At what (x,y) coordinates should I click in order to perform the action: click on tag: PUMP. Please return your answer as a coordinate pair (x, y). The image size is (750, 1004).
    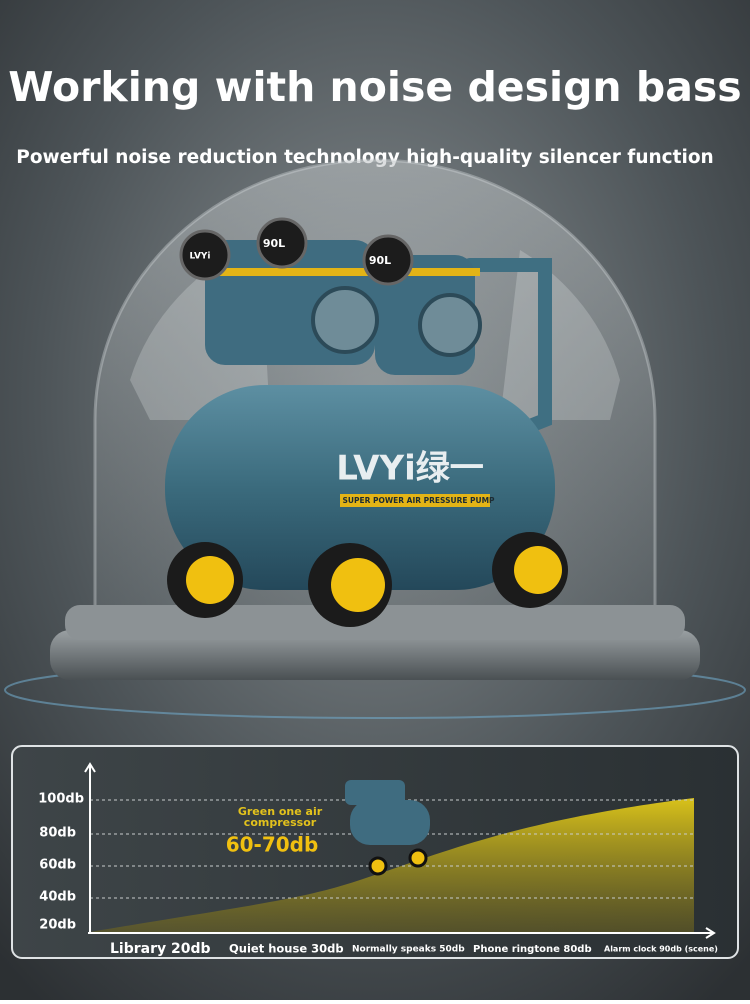
    Looking at the image, I should click on (482, 500).